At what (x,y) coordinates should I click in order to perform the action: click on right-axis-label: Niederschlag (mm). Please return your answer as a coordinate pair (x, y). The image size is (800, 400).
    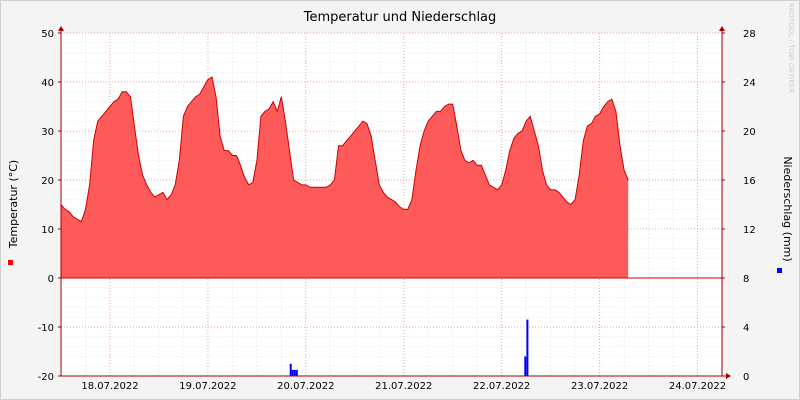
    Looking at the image, I should click on (787, 208).